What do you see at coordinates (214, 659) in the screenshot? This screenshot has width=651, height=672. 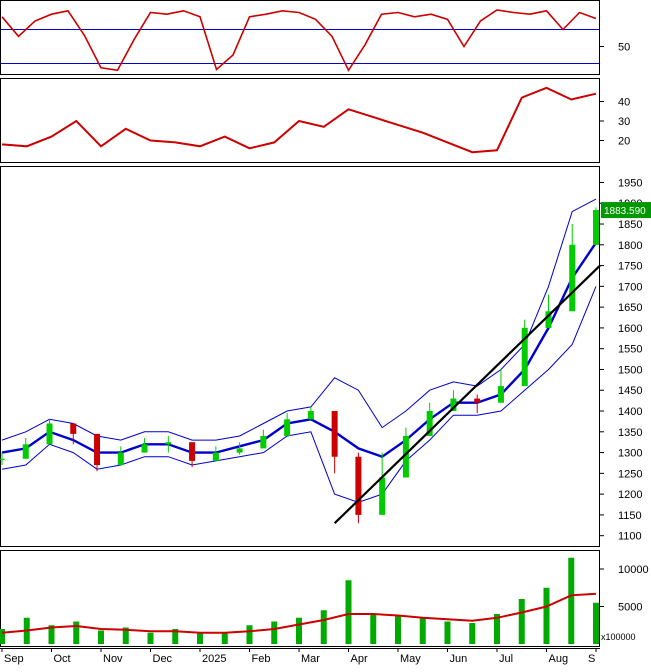 I see `x-tick-label: 2025` at bounding box center [214, 659].